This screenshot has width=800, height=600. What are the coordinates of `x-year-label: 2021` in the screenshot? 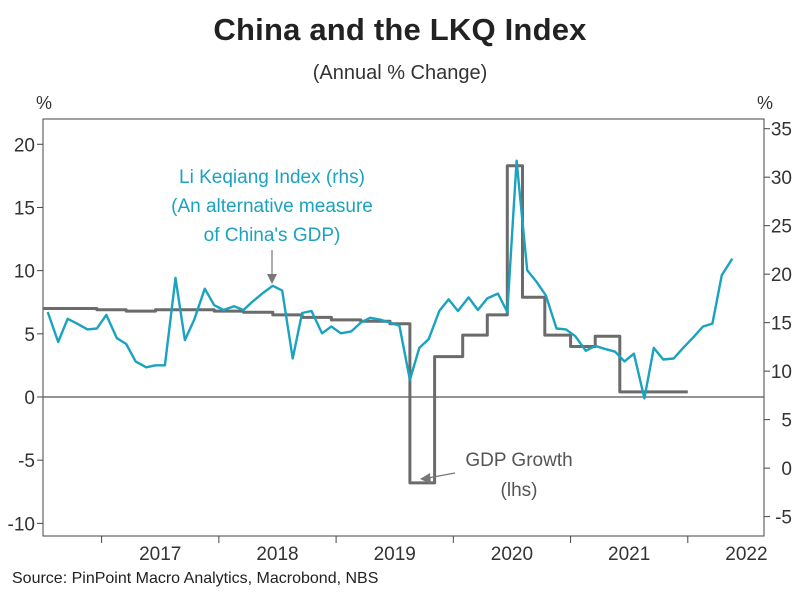 It's located at (629, 554).